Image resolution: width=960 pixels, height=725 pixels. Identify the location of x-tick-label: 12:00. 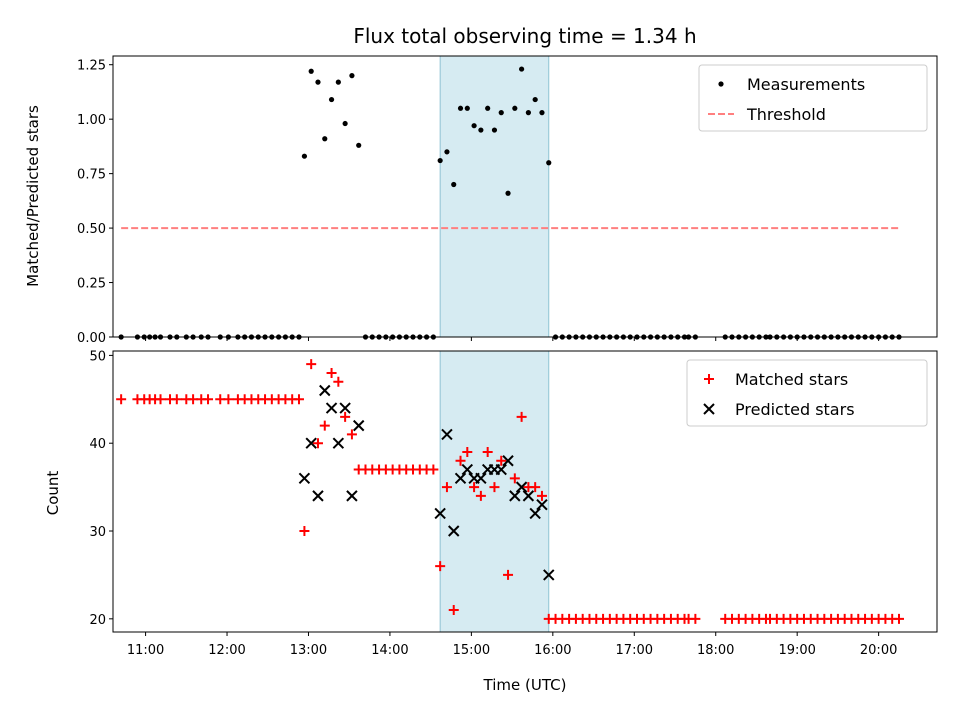
(226, 650).